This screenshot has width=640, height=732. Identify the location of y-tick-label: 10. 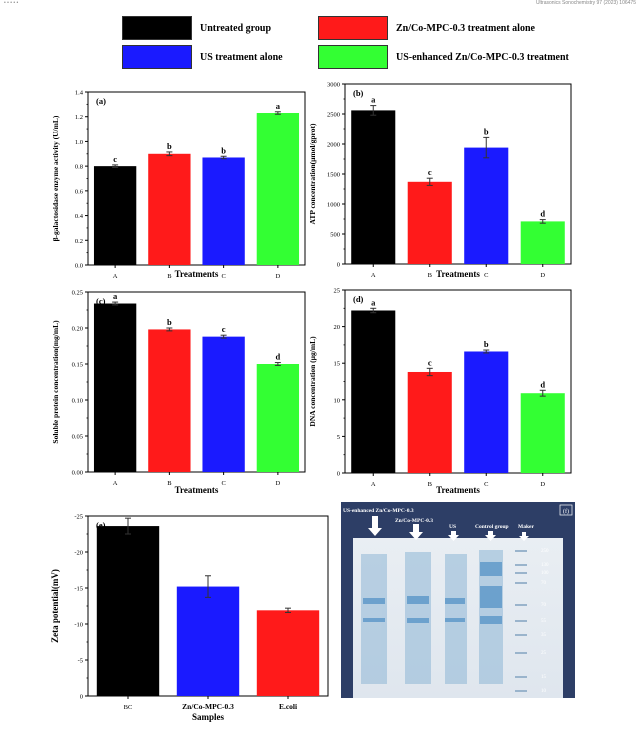
(337, 400).